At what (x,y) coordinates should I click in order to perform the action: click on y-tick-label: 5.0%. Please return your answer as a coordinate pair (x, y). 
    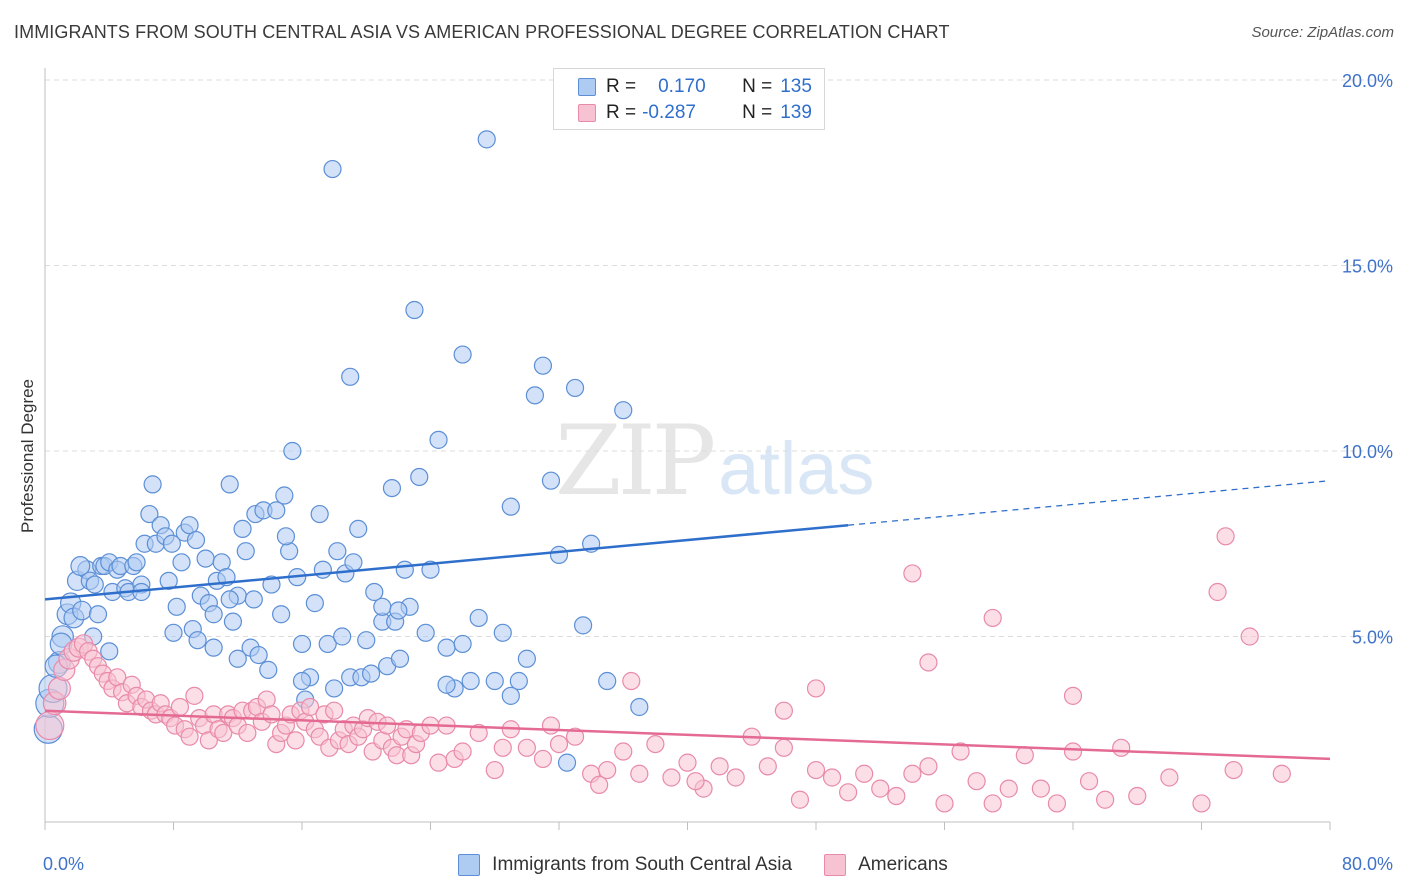
    Looking at the image, I should click on (1372, 638).